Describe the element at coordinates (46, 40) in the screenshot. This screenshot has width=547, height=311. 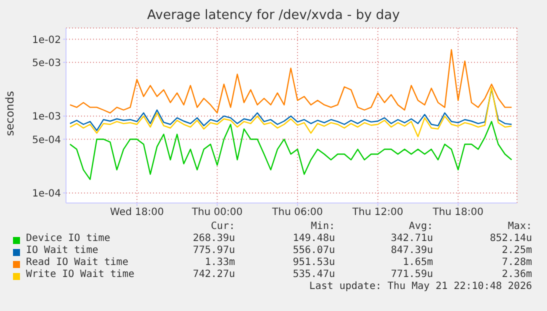
I see `y-tick-label: 1e-02` at that location.